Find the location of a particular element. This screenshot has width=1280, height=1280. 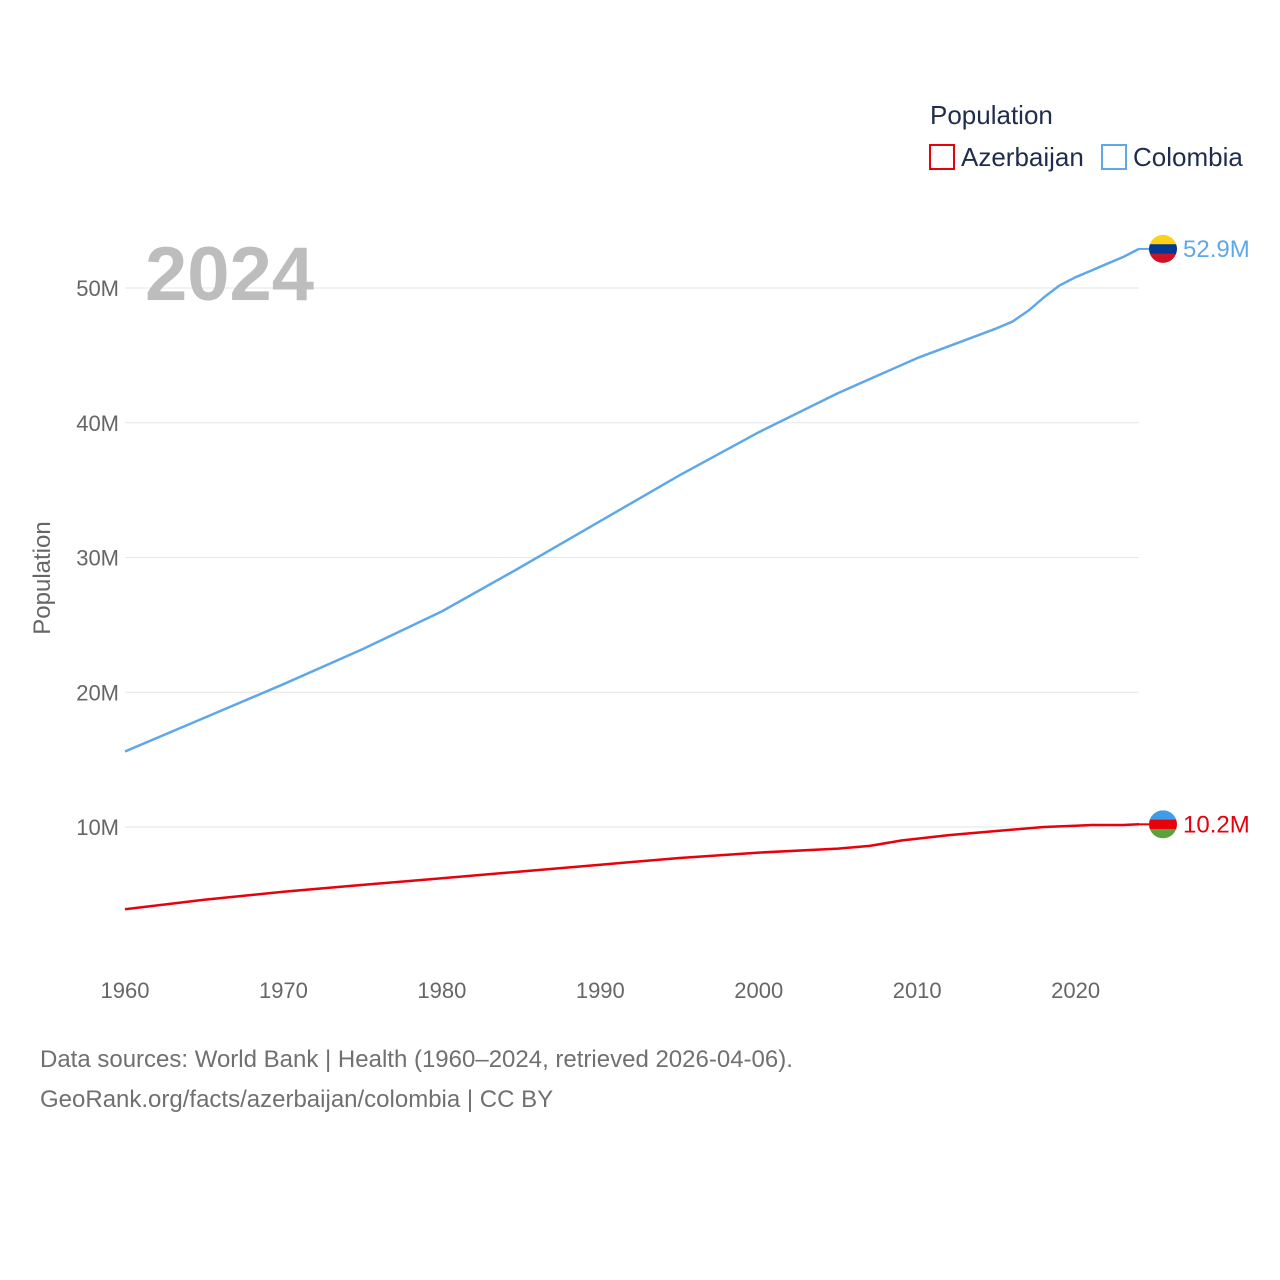

legend-swatch-colombia is located at coordinates (1114, 157).